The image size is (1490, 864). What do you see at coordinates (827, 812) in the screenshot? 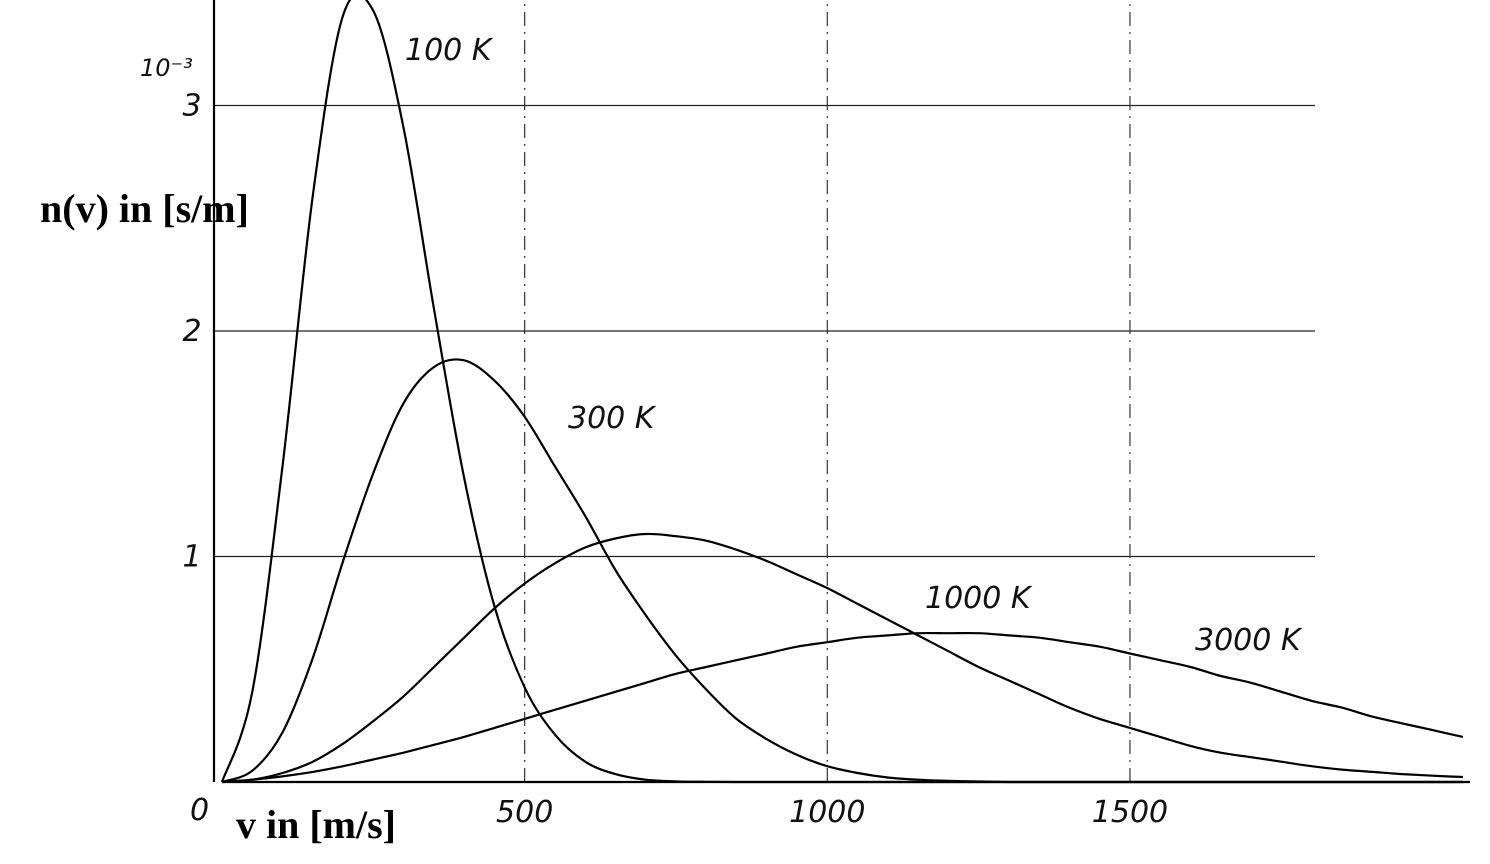
I see `x-tick-label: 1000` at bounding box center [827, 812].